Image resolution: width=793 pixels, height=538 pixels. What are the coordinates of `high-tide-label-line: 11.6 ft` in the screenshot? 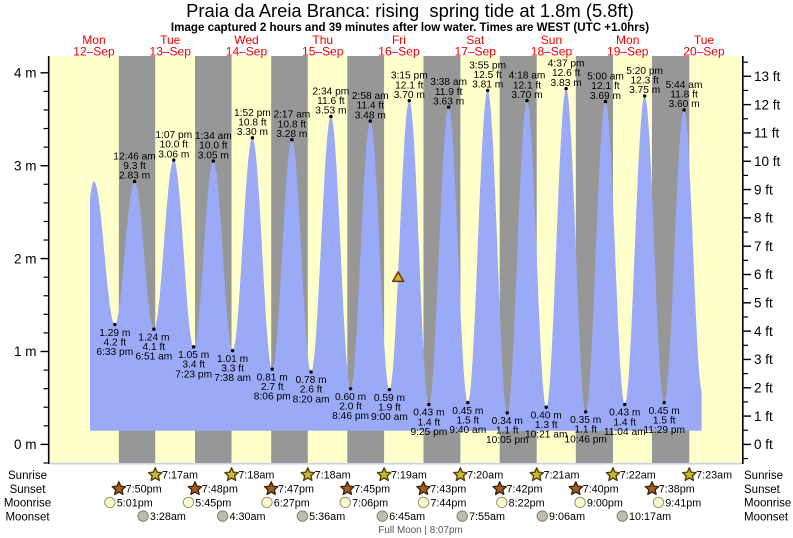 It's located at (331, 101).